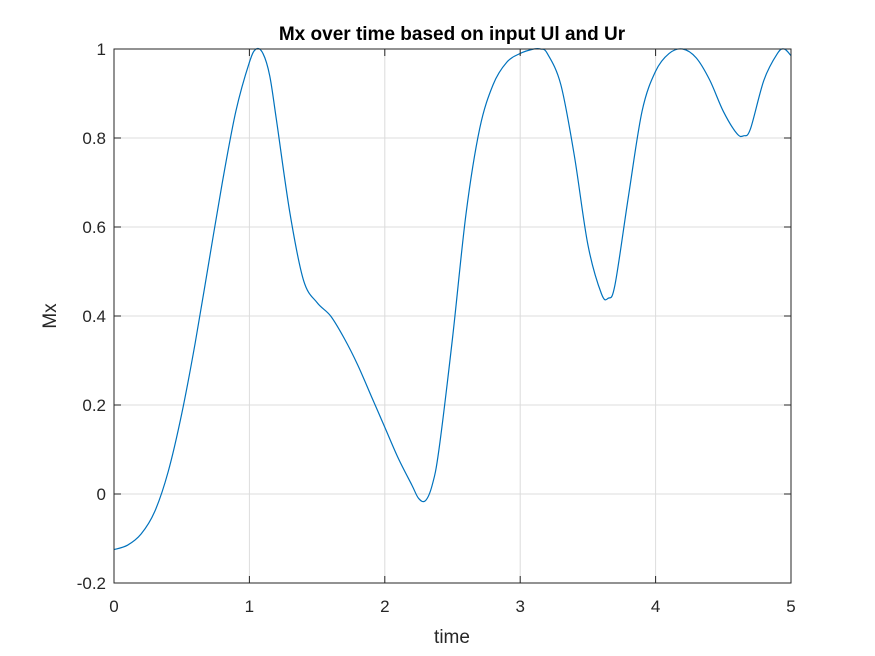  Describe the element at coordinates (94, 405) in the screenshot. I see `y-tick-label: 0.2` at that location.